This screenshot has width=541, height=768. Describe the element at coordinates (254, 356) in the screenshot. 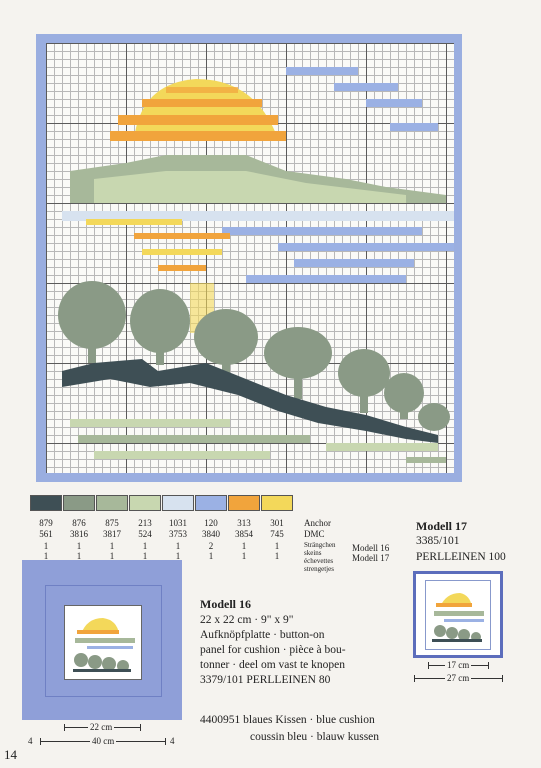

I see `trees` at that location.